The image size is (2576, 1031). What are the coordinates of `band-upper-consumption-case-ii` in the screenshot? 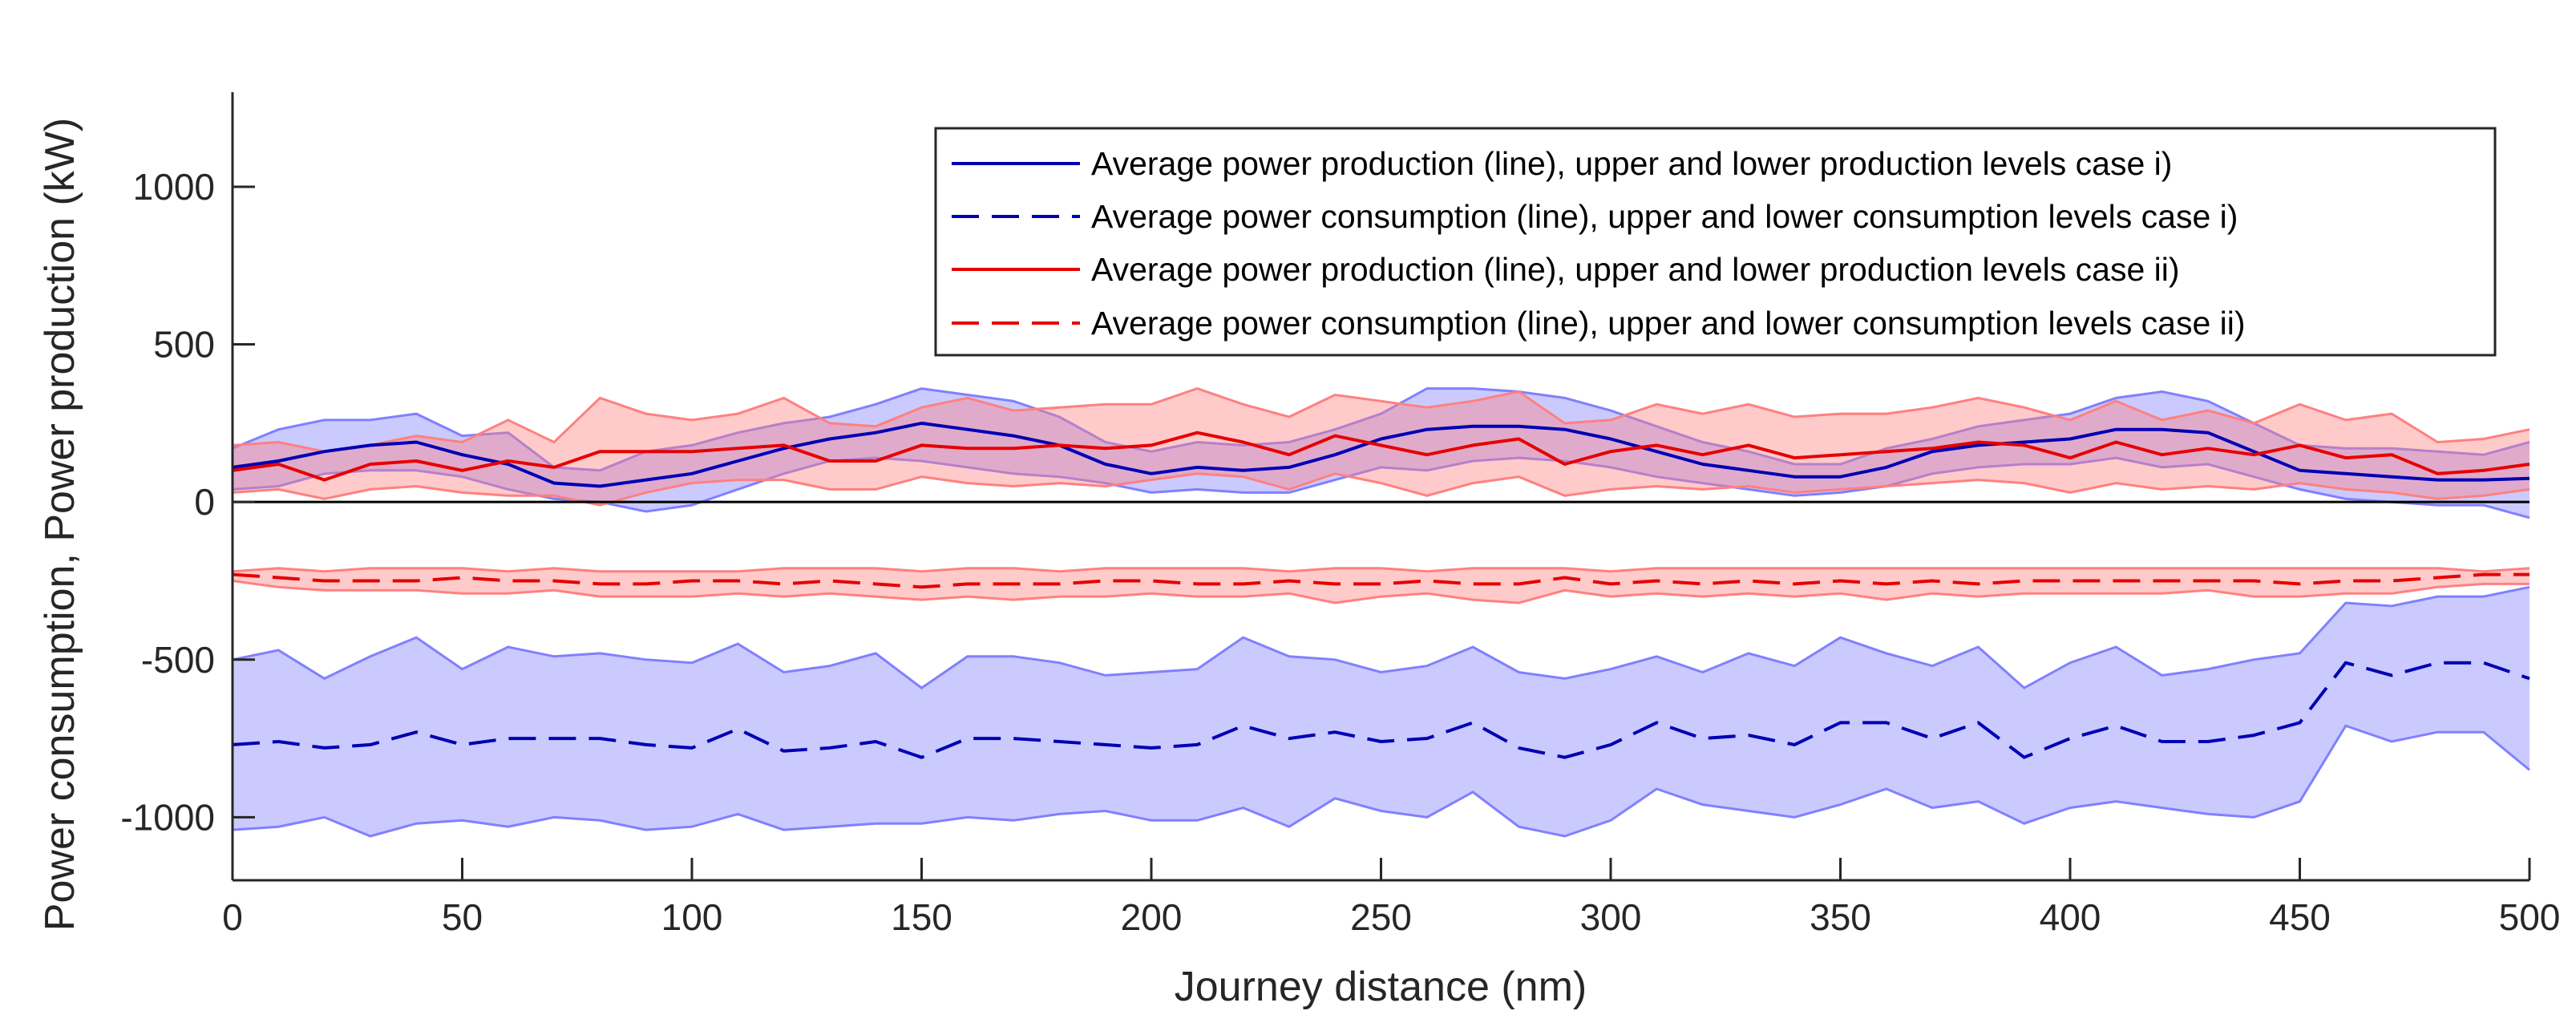 It's located at (1381, 570).